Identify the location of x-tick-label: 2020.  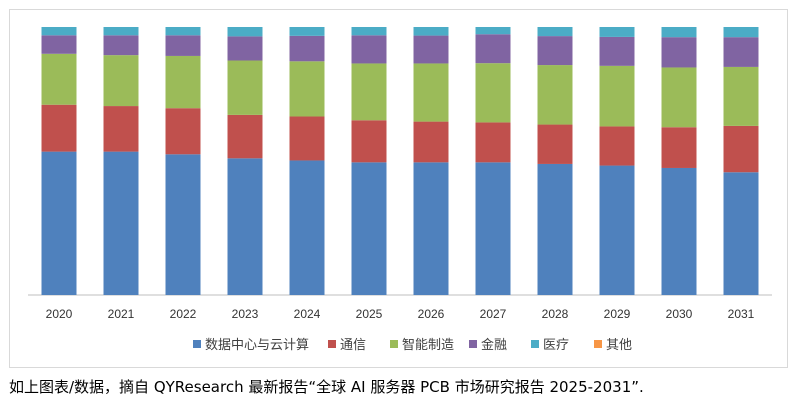
(59, 314).